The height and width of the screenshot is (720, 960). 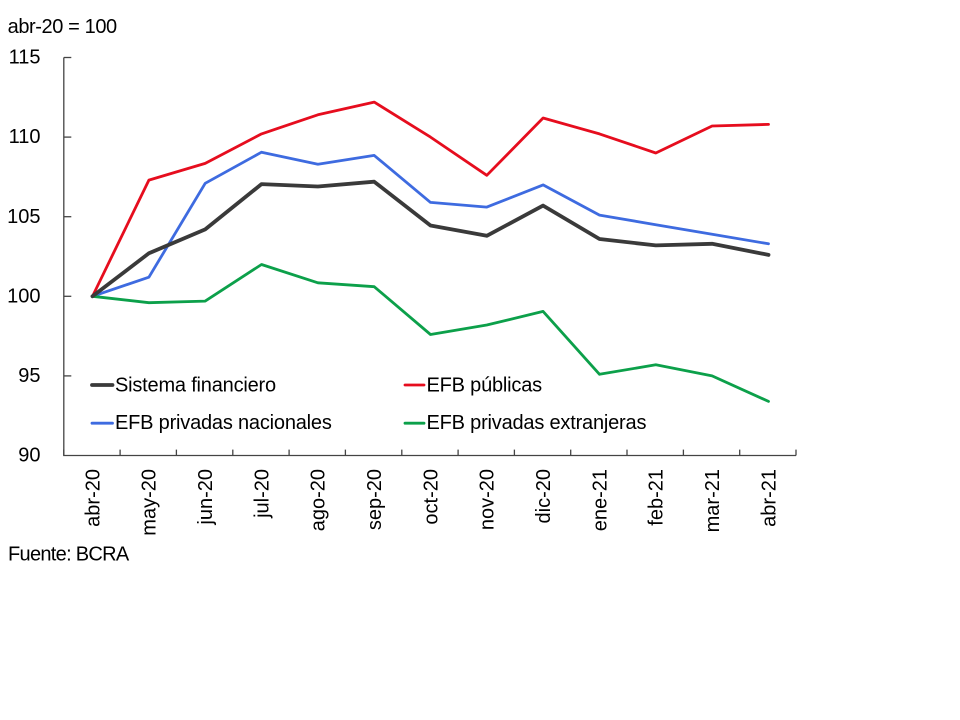 What do you see at coordinates (600, 500) in the screenshot?
I see `svg-text: ene-21` at bounding box center [600, 500].